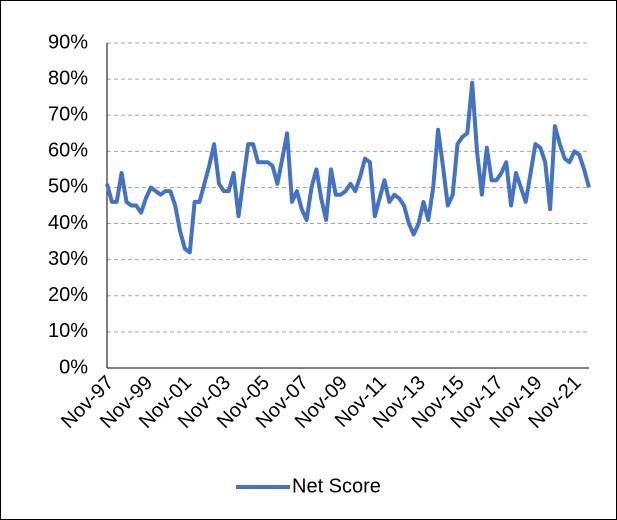 Image resolution: width=617 pixels, height=520 pixels. I want to click on legend-label: Net Score, so click(336, 486).